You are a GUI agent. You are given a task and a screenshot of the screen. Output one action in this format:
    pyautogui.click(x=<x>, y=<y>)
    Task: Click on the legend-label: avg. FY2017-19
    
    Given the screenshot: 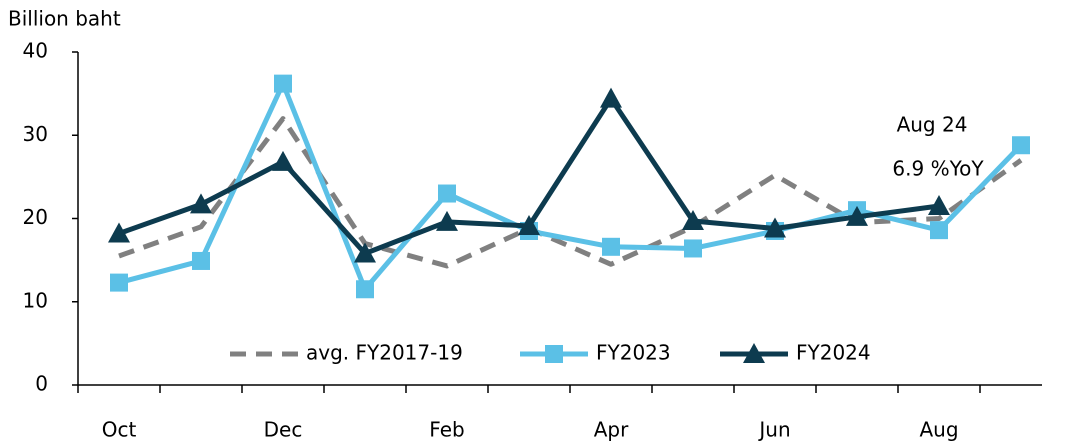 What is the action you would take?
    pyautogui.click(x=384, y=353)
    